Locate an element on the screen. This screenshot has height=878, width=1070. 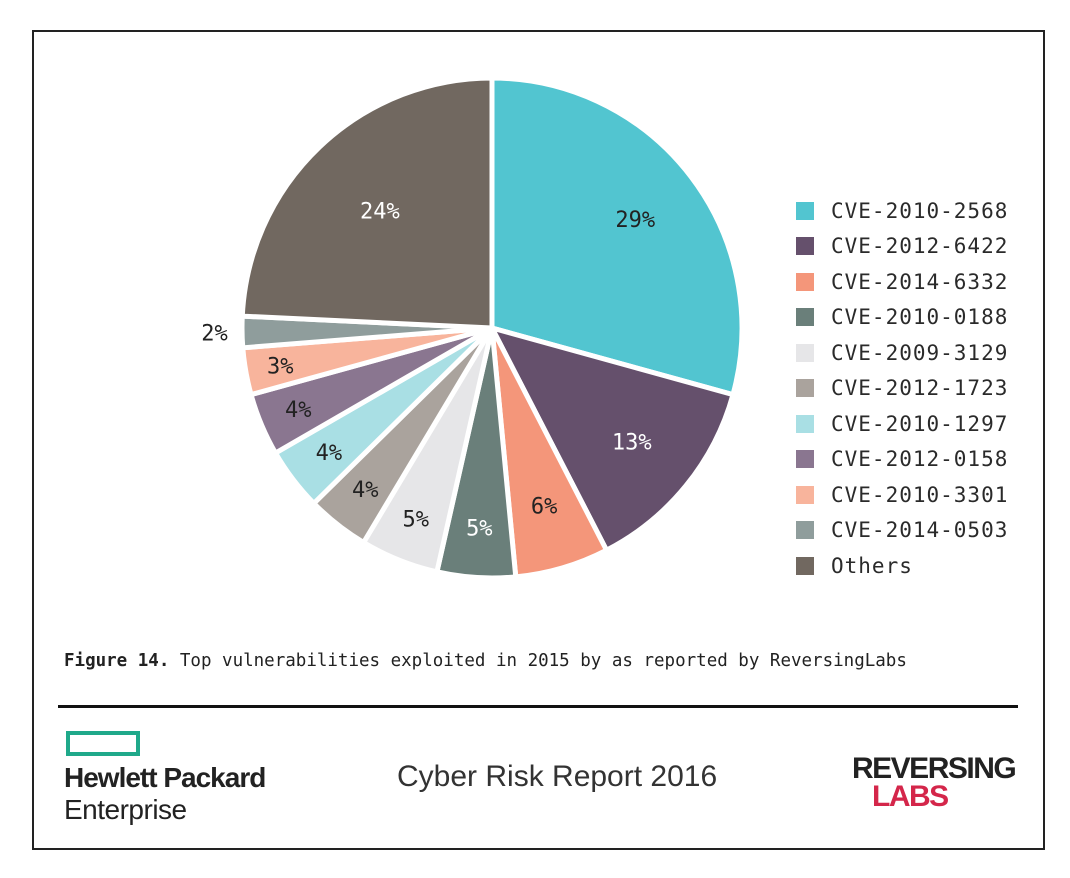
legend-item: CVE-2014-6332 is located at coordinates (902, 282).